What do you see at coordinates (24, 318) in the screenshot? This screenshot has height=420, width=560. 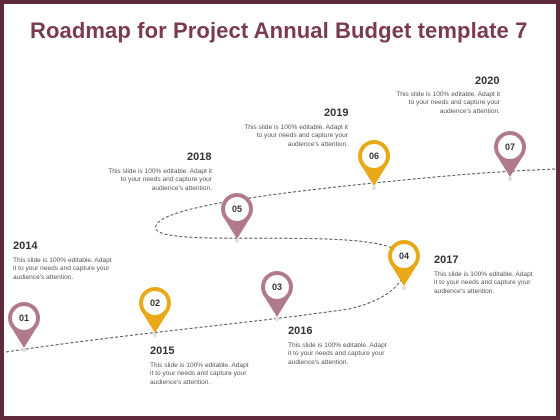 I see `milestone-number-01: 01` at bounding box center [24, 318].